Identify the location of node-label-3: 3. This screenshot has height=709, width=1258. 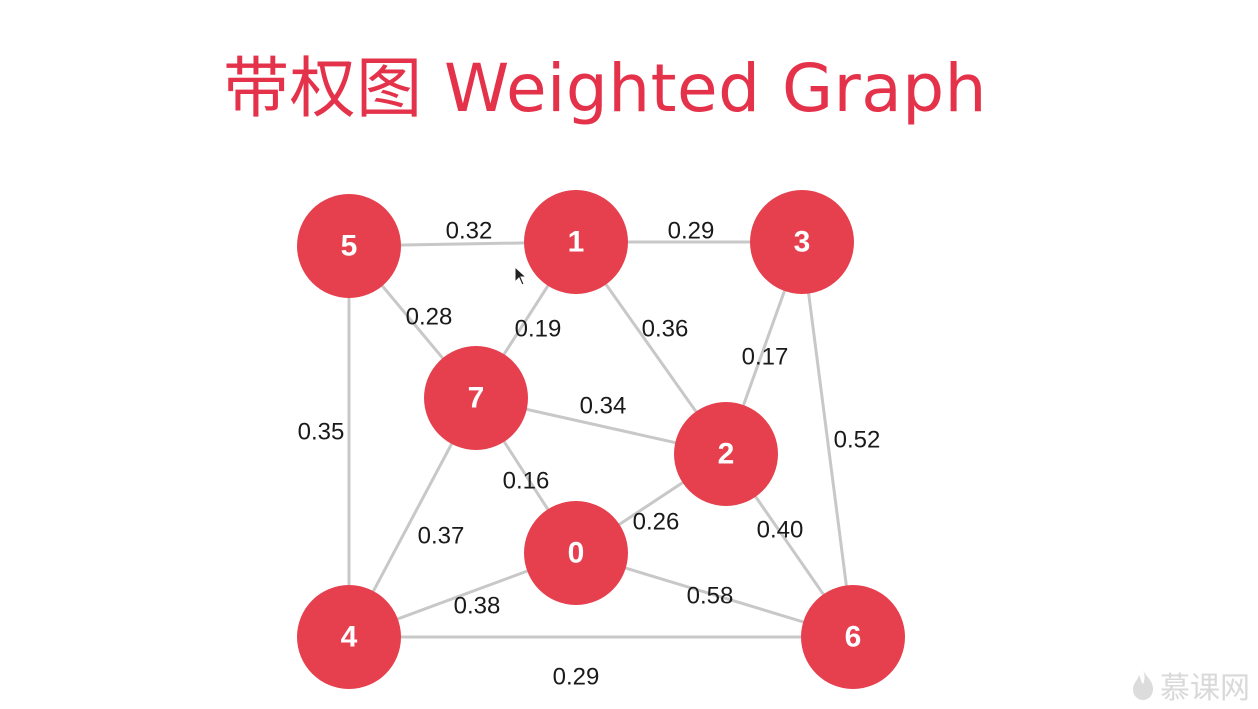
(802, 242).